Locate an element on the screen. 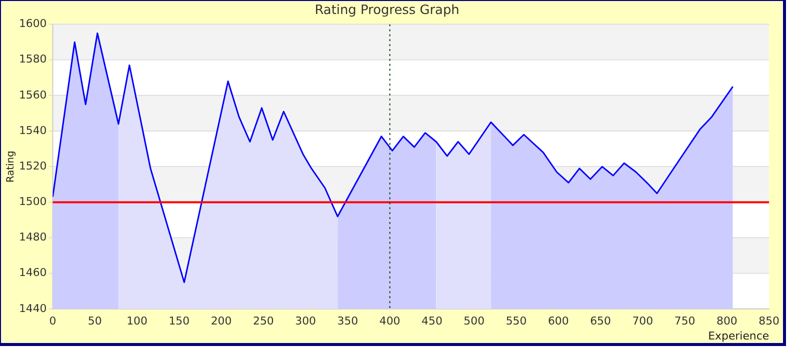  y-tick-label: 1440 is located at coordinates (32, 308).